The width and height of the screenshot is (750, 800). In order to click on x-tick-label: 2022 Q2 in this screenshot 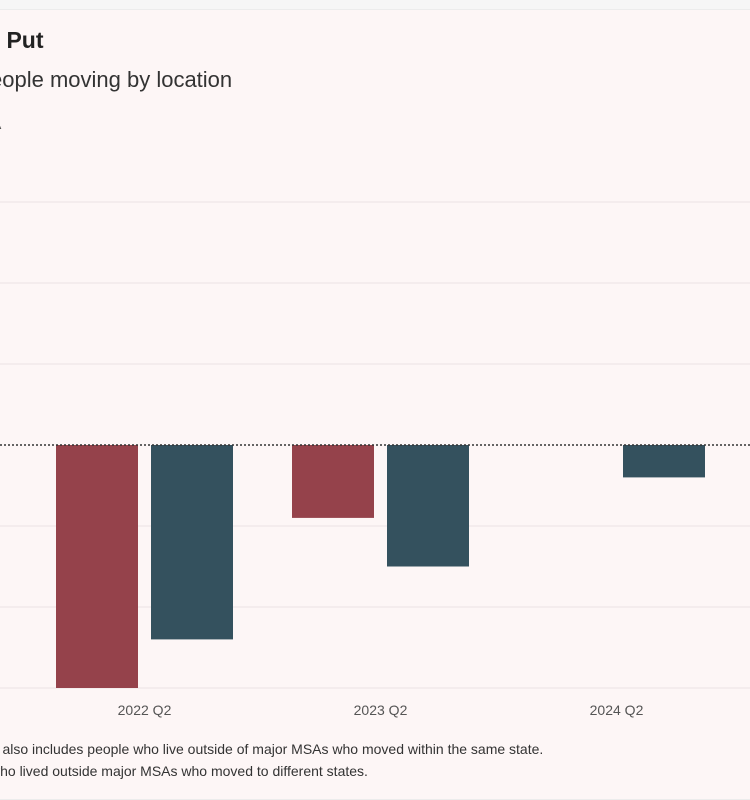, I will do `click(145, 710)`.